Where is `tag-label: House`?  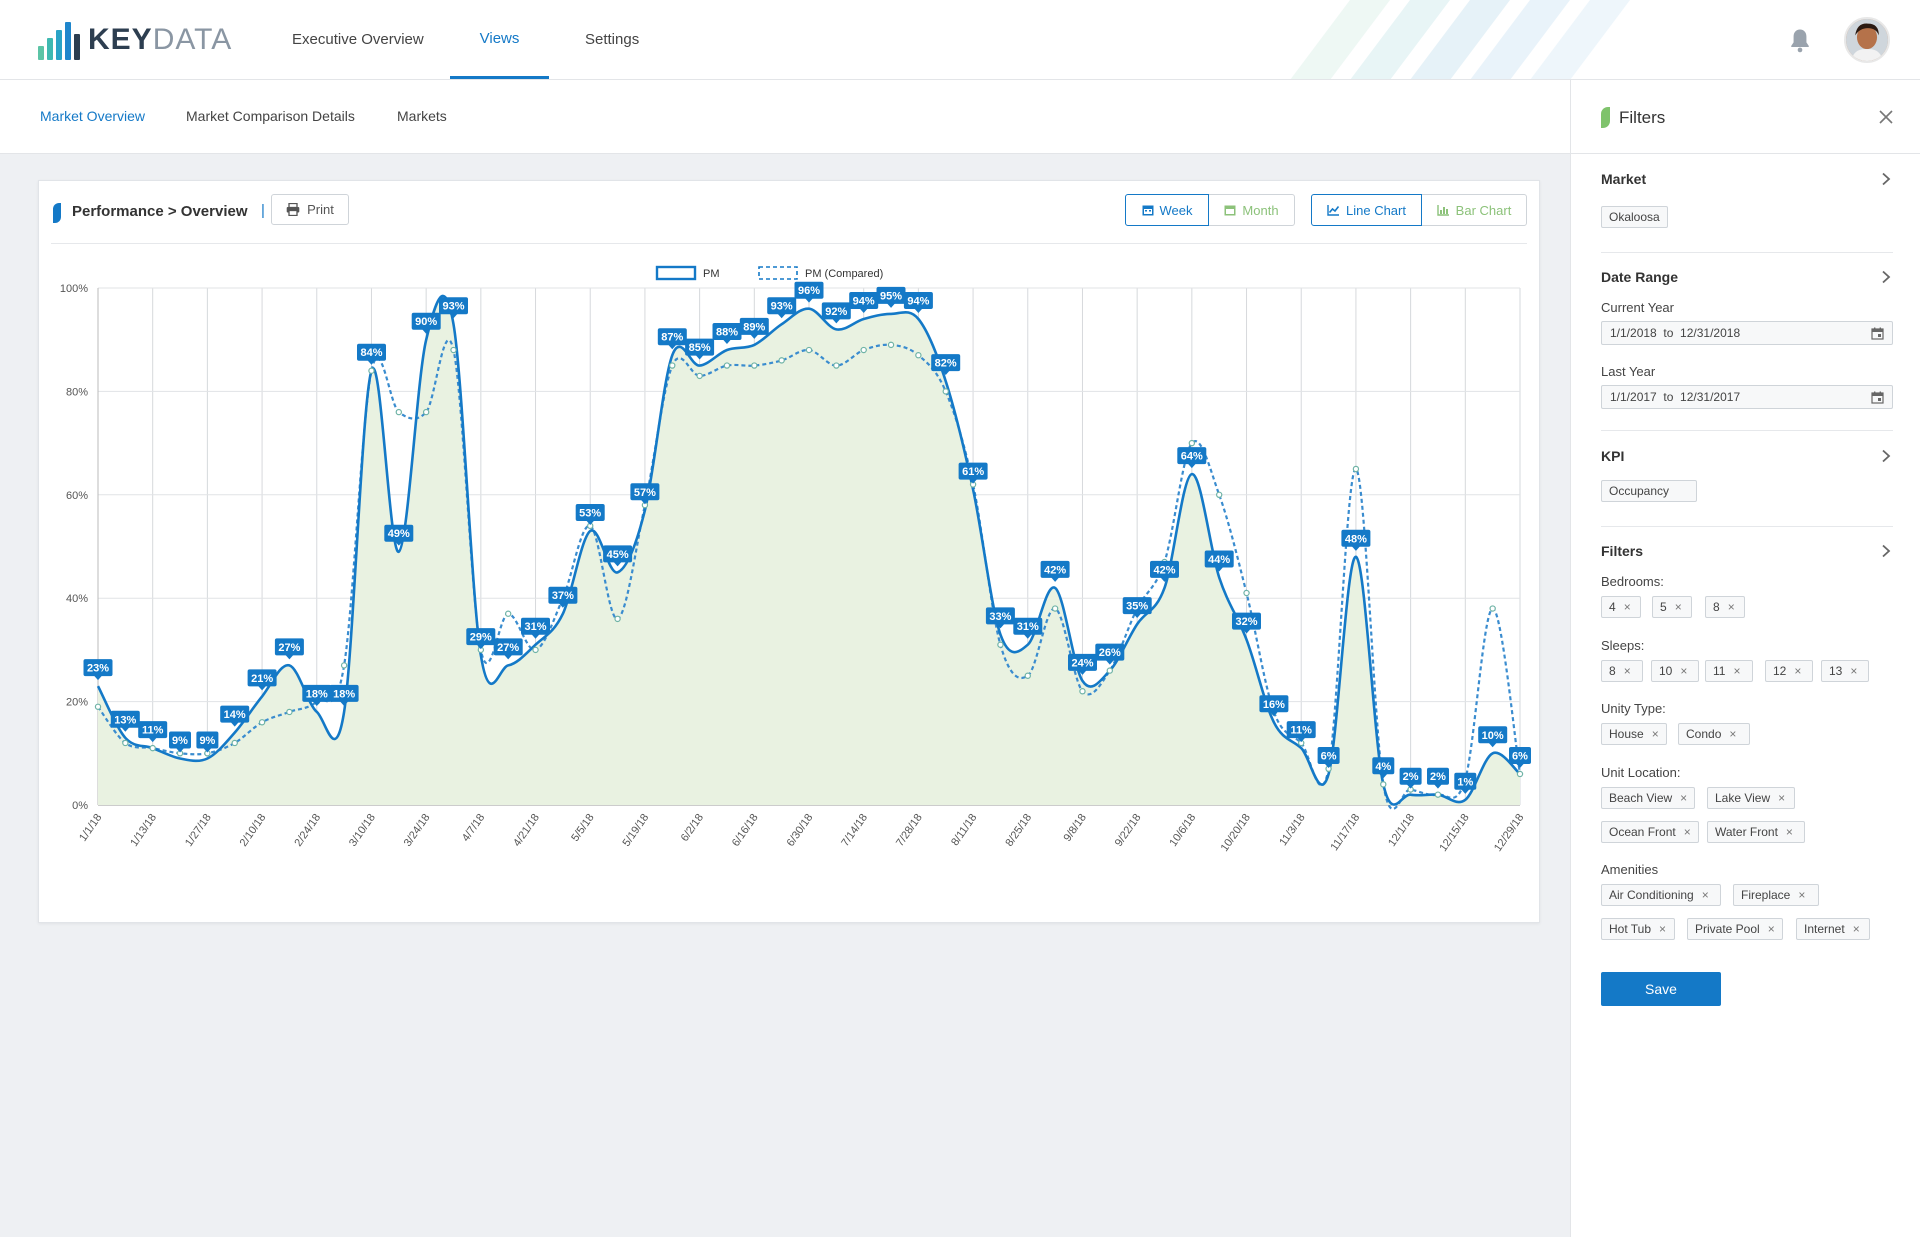
tag-label: House is located at coordinates (1626, 734).